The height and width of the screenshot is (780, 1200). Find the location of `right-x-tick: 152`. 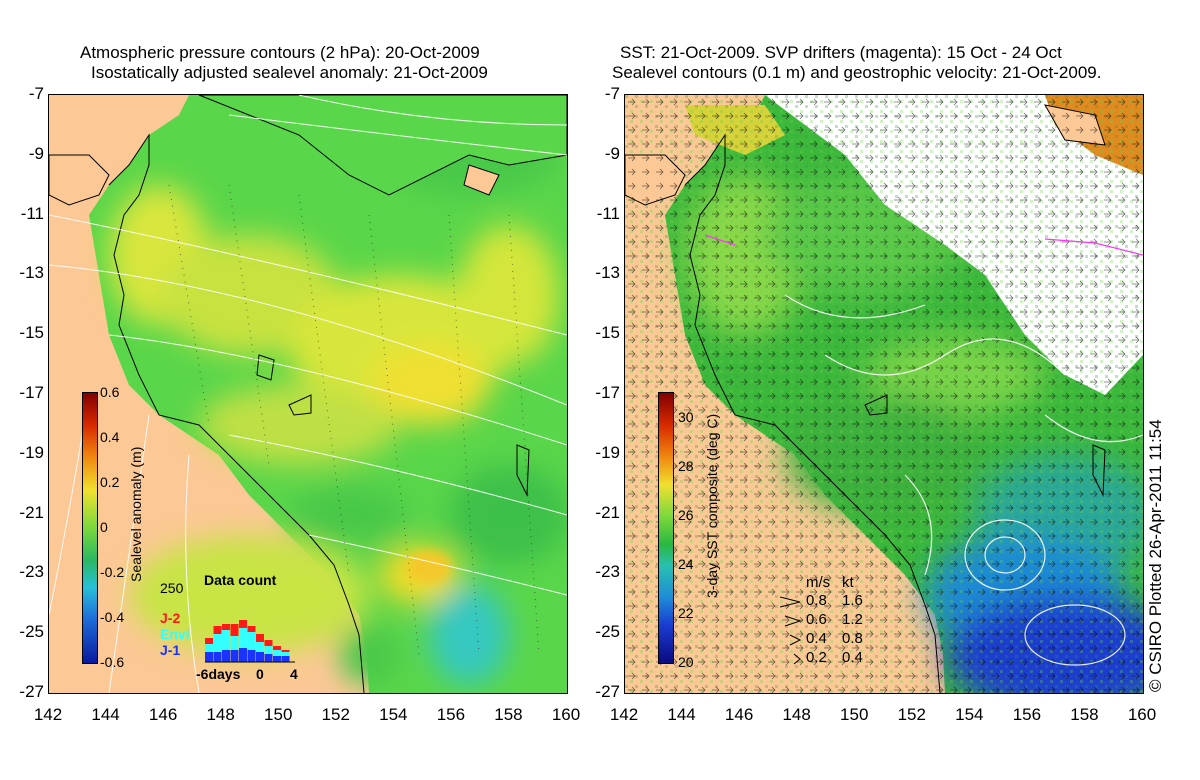

right-x-tick: 152 is located at coordinates (911, 714).